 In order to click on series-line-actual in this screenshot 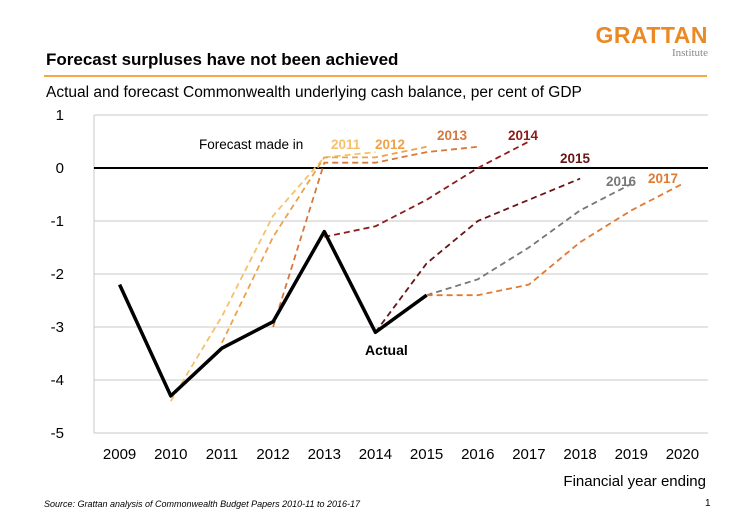, I will do `click(273, 313)`.